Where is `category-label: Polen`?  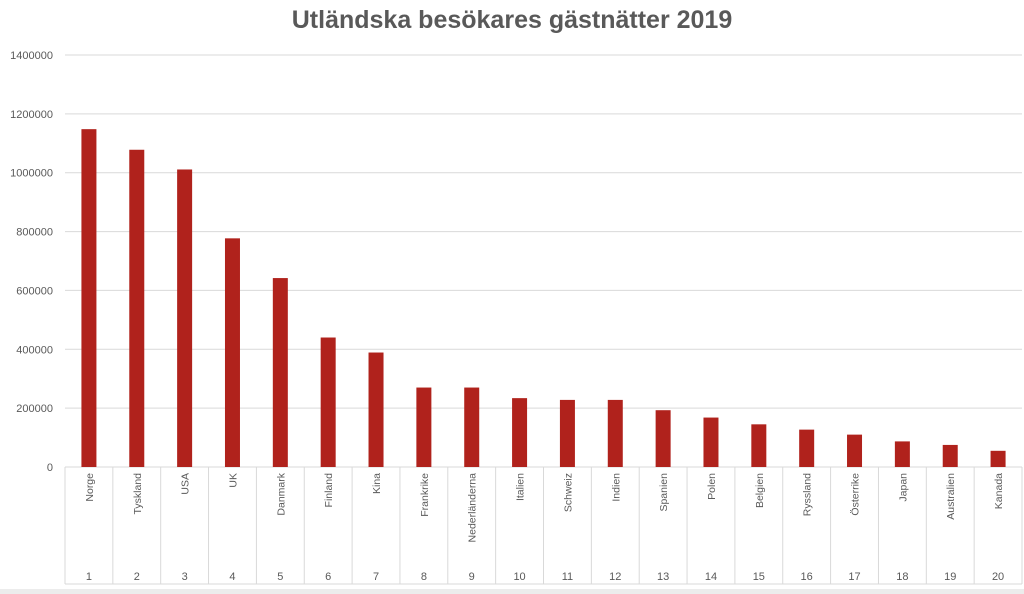
category-label: Polen is located at coordinates (712, 486).